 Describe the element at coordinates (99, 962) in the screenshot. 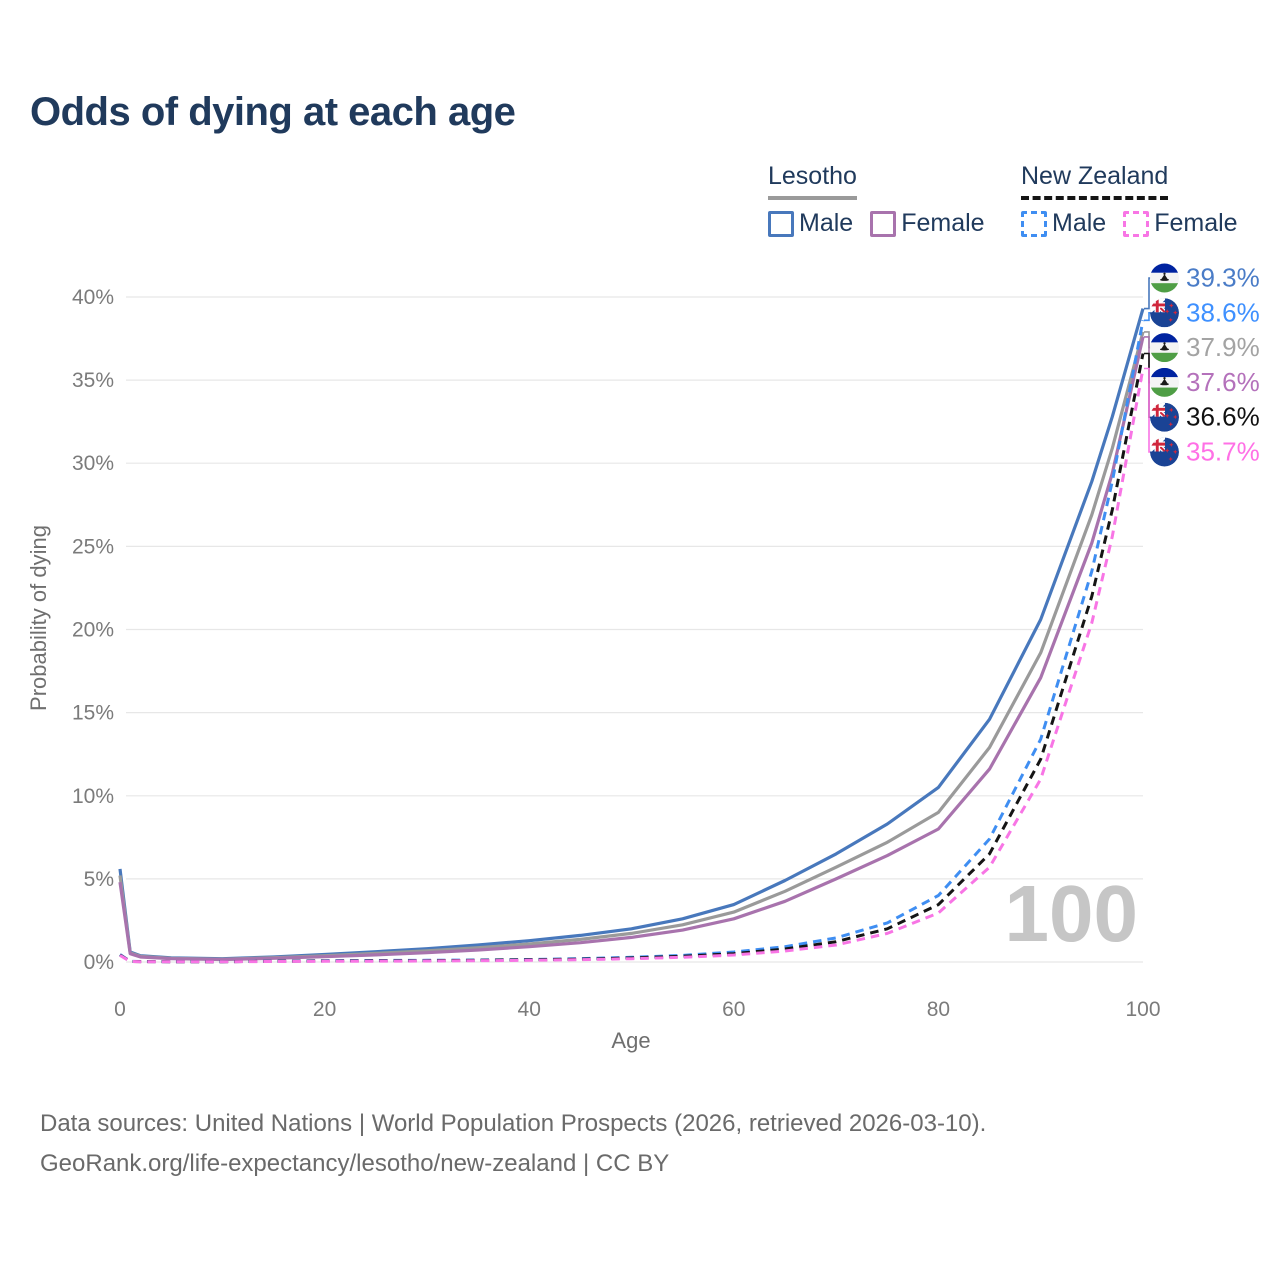

I see `y-tick-label: 0%` at that location.